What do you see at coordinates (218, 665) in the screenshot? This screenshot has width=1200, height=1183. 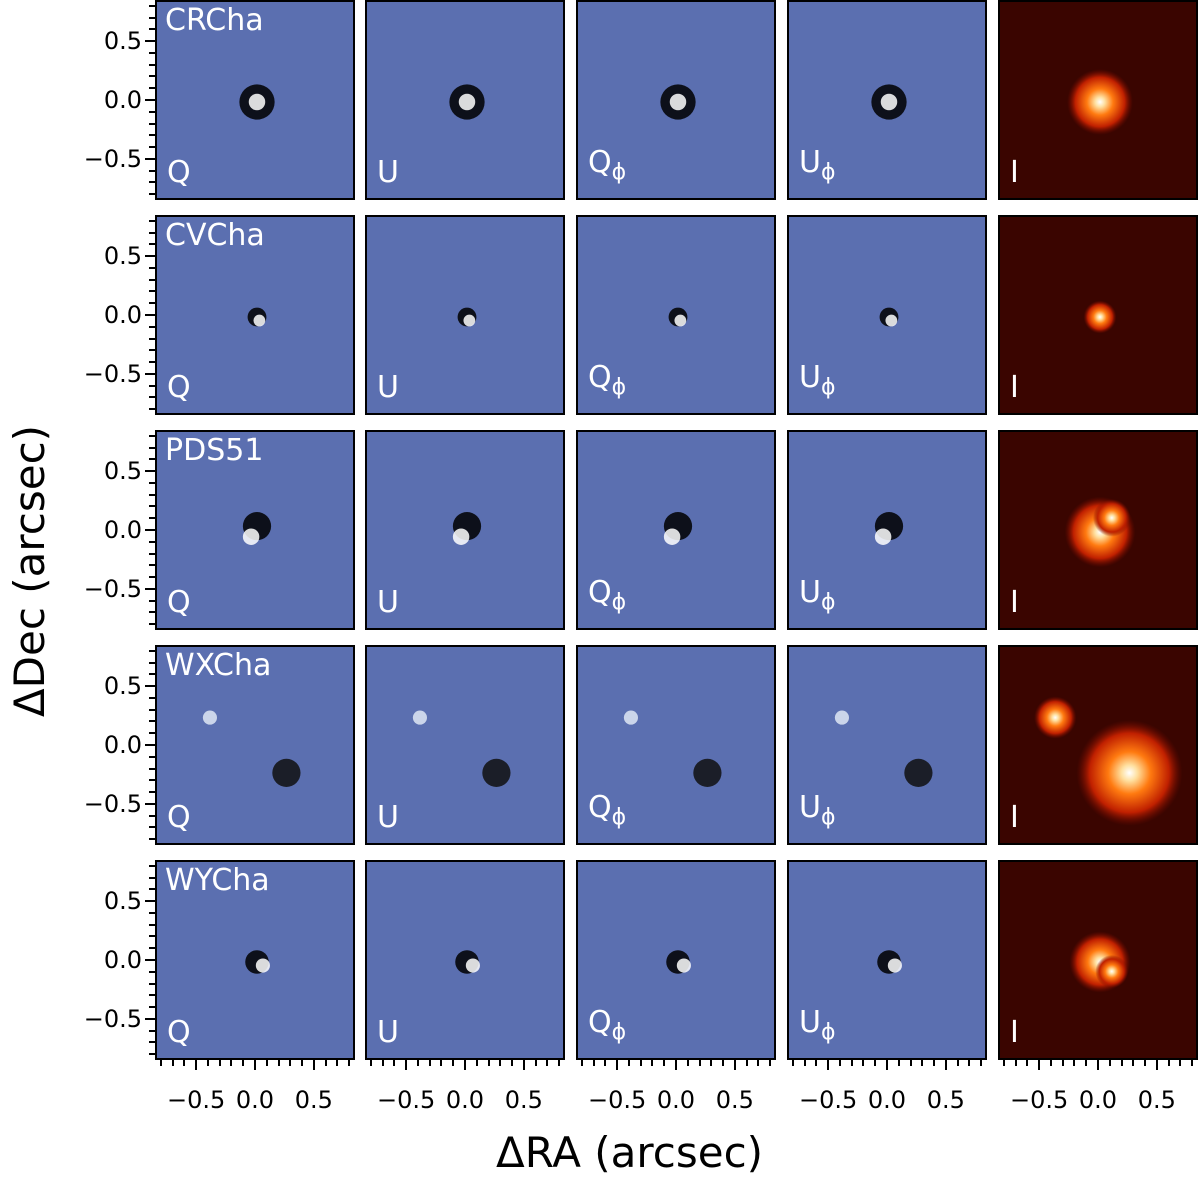 I see `target-name: WXCha` at bounding box center [218, 665].